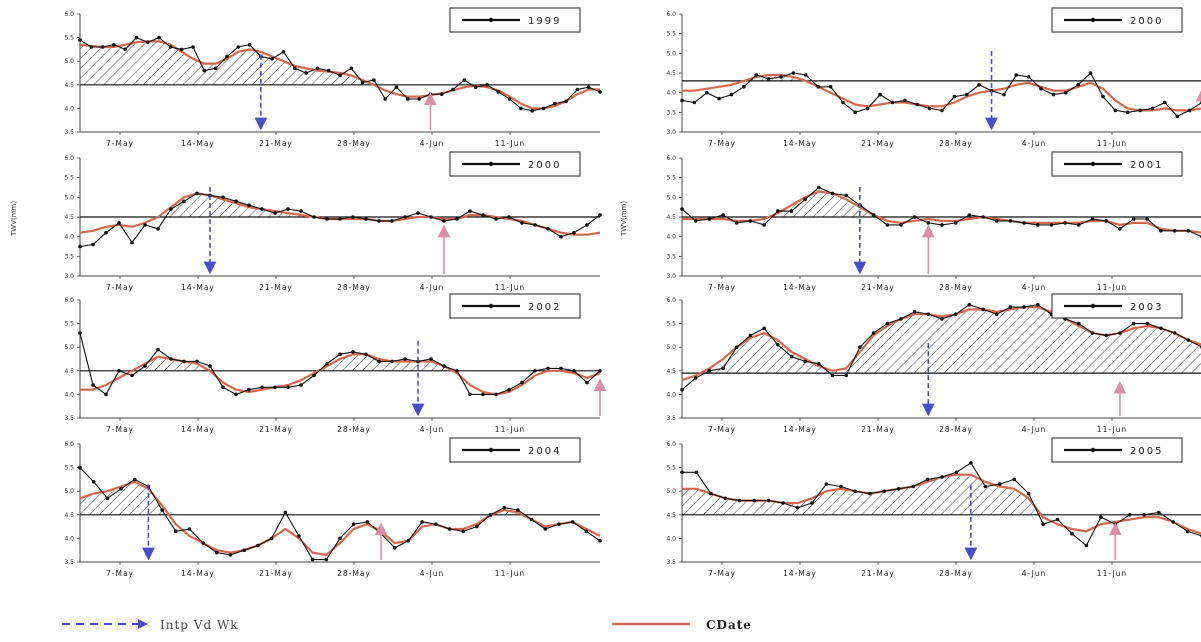 The image size is (1201, 642). Describe the element at coordinates (340, 362) in the screenshot. I see `hatched-area` at that location.